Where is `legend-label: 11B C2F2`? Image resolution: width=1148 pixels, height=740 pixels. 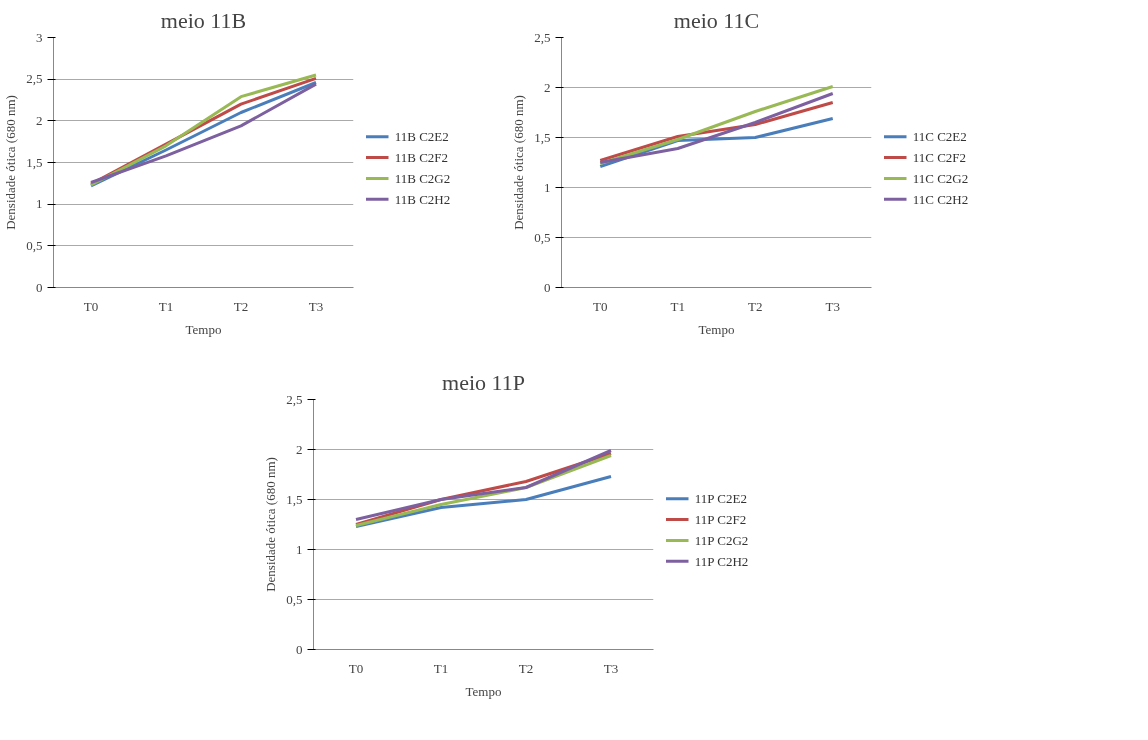
legend-label: 11B C2F2 is located at coordinates (421, 158).